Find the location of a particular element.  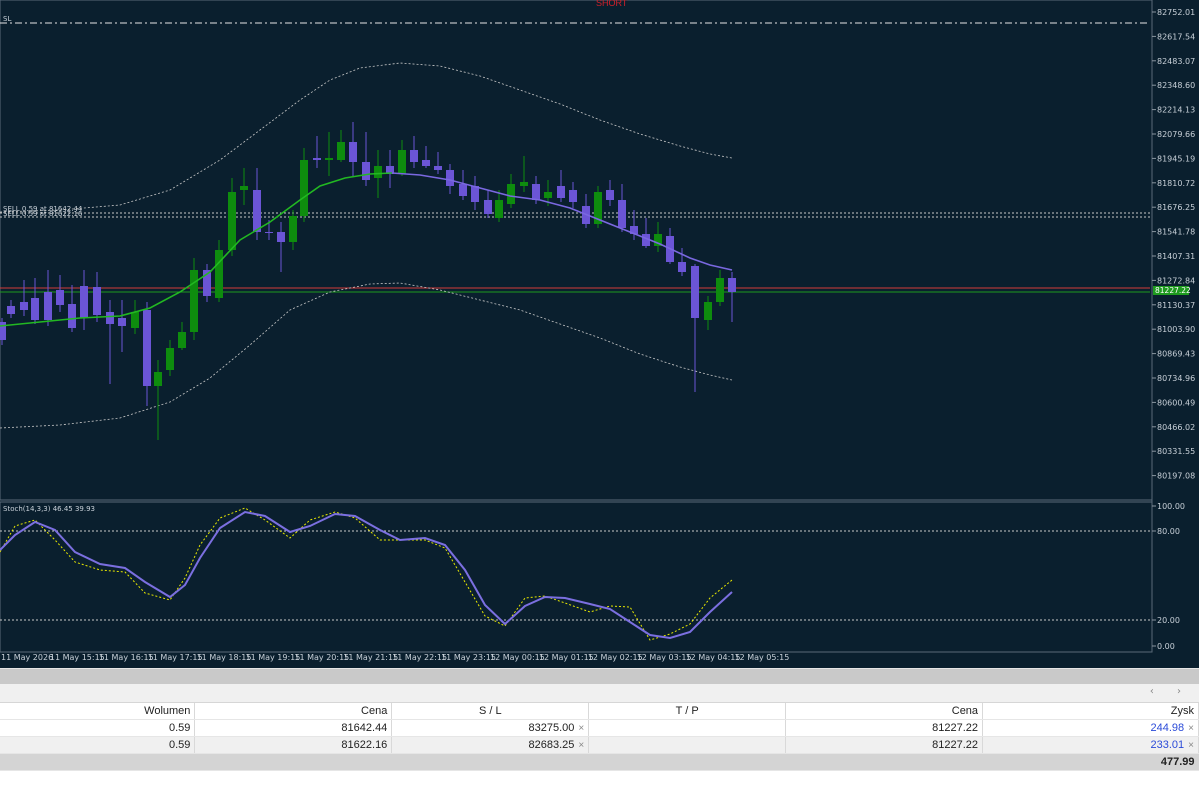

sell-label-2: SELL 0.59 at 81622.16 is located at coordinates (43, 214).